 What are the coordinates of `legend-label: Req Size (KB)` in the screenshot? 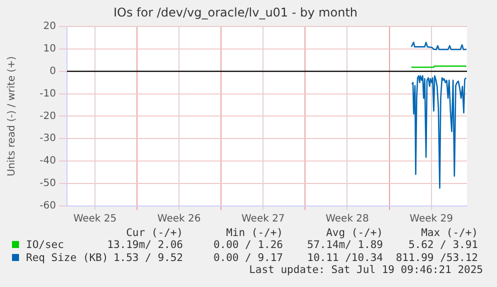 It's located at (67, 258).